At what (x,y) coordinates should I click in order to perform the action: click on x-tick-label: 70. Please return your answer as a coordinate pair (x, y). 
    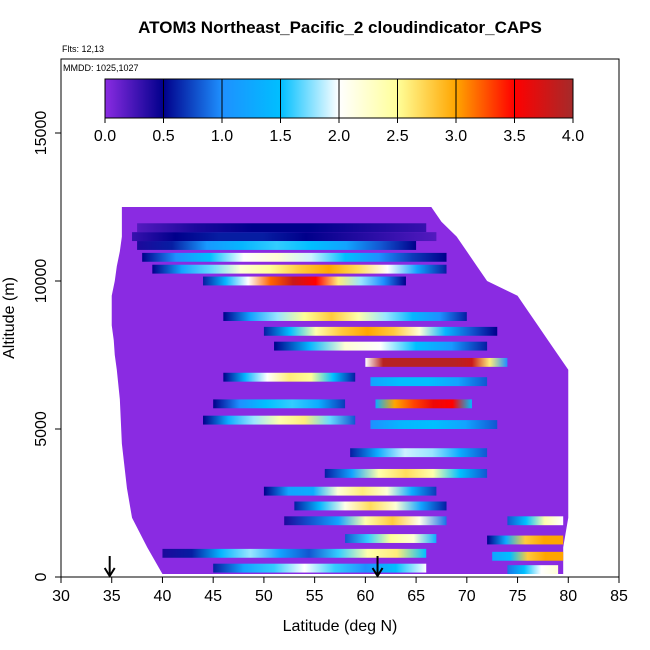
    Looking at the image, I should click on (467, 596).